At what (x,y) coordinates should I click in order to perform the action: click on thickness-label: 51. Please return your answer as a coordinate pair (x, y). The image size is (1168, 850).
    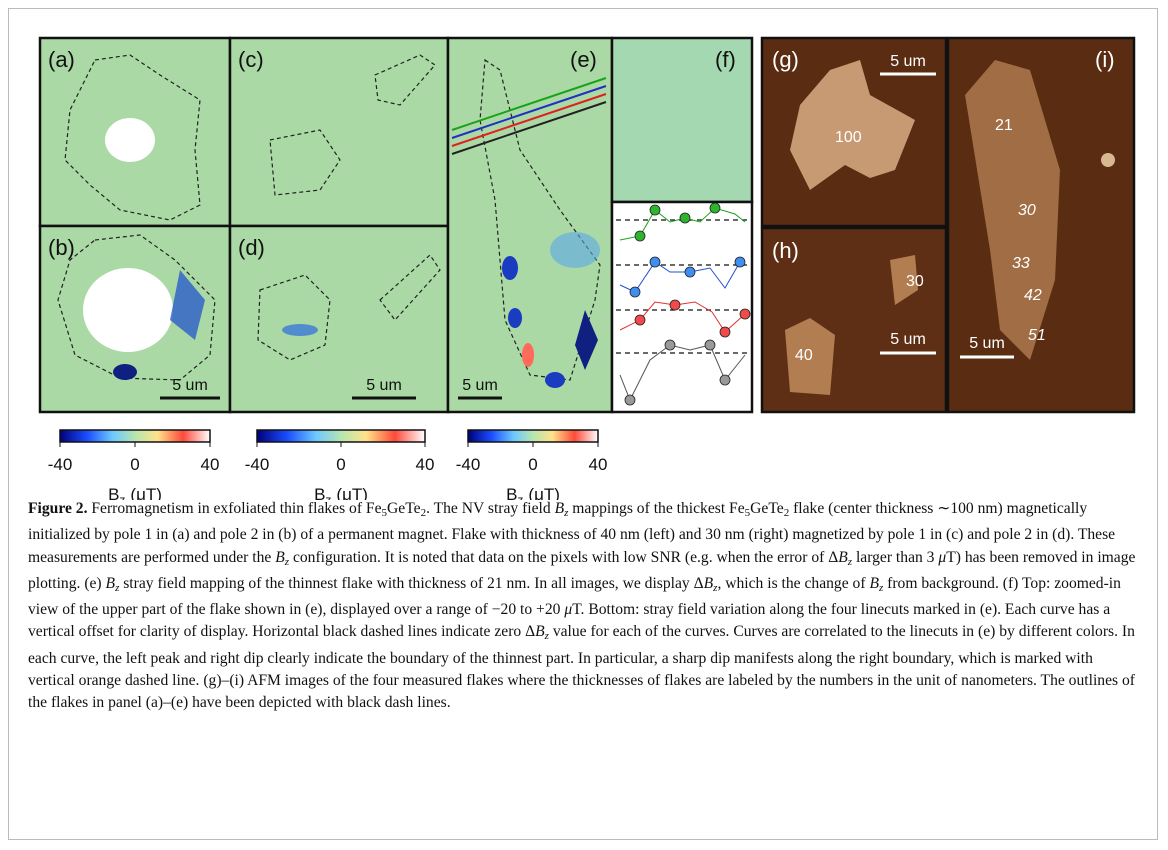
    Looking at the image, I should click on (1037, 335).